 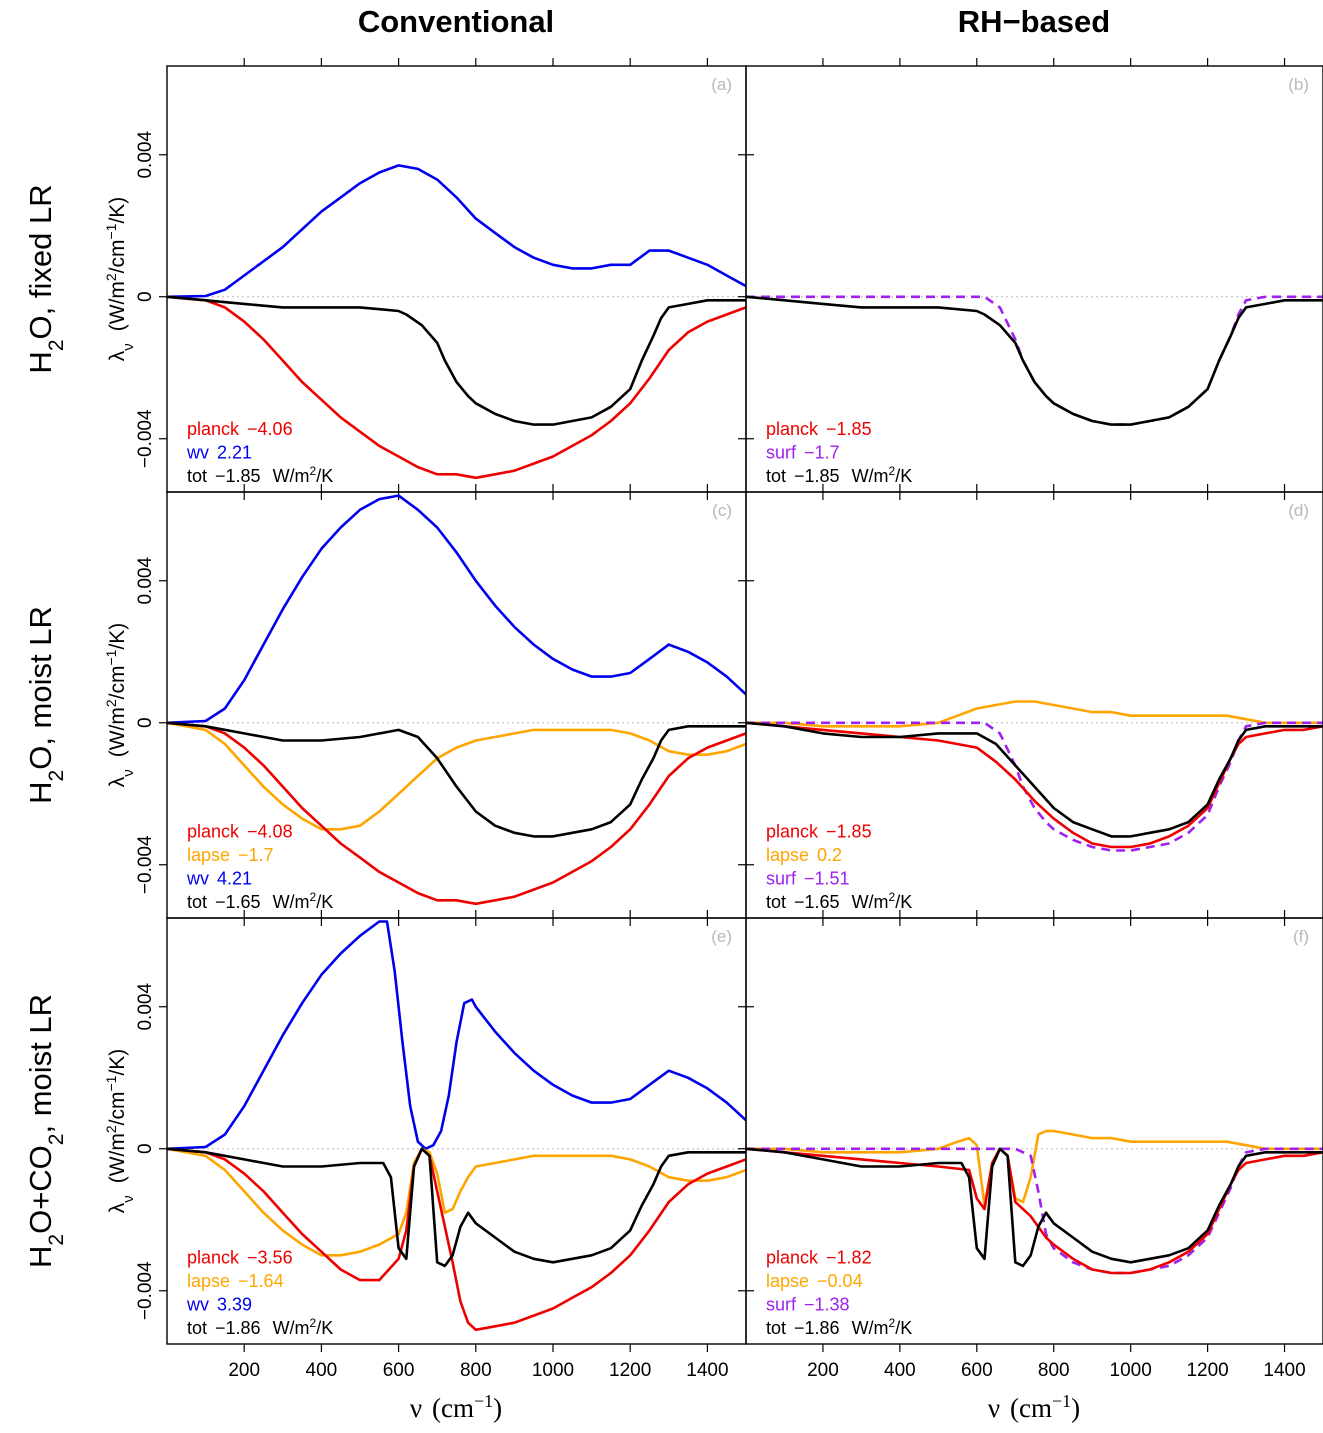 What do you see at coordinates (238, 476) in the screenshot?
I see `legend-value-tot-a: −1.85` at bounding box center [238, 476].